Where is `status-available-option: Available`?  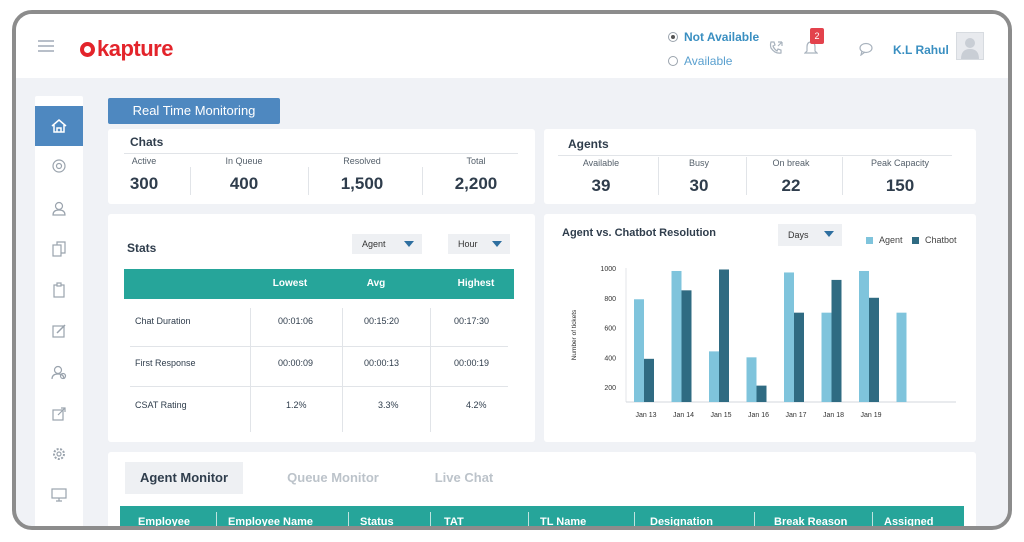
status-available-option: Available is located at coordinates (700, 61).